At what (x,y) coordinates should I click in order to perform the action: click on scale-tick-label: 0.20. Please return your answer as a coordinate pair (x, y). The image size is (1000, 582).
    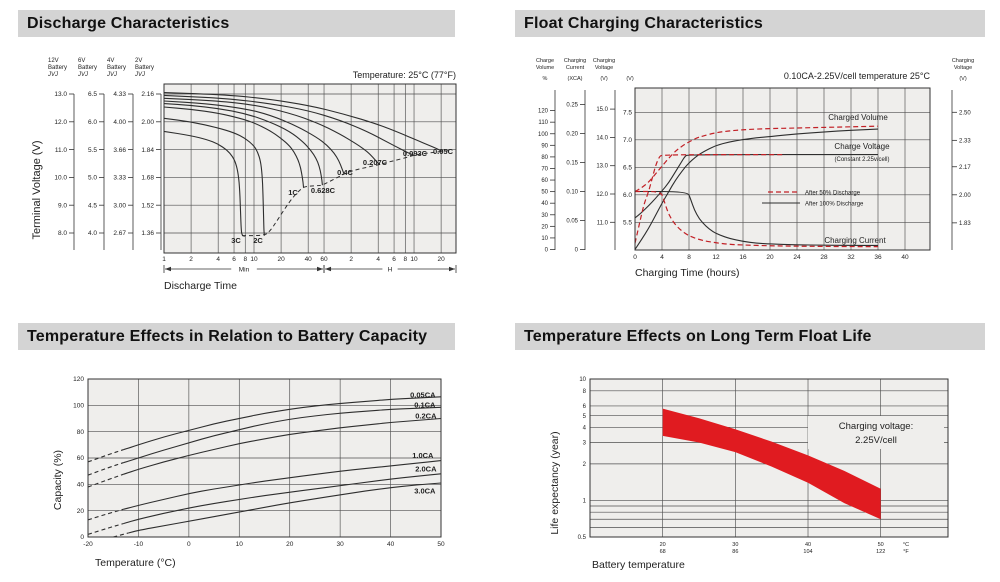
    Looking at the image, I should click on (572, 135).